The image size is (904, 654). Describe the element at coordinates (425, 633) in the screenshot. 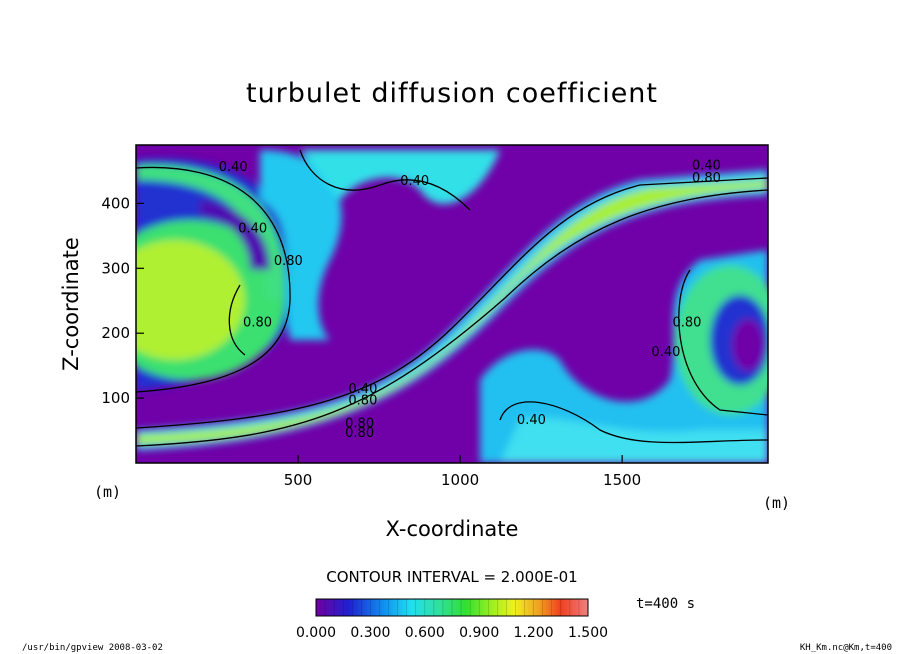

I see `colorbar-tick-label: 0.600` at that location.